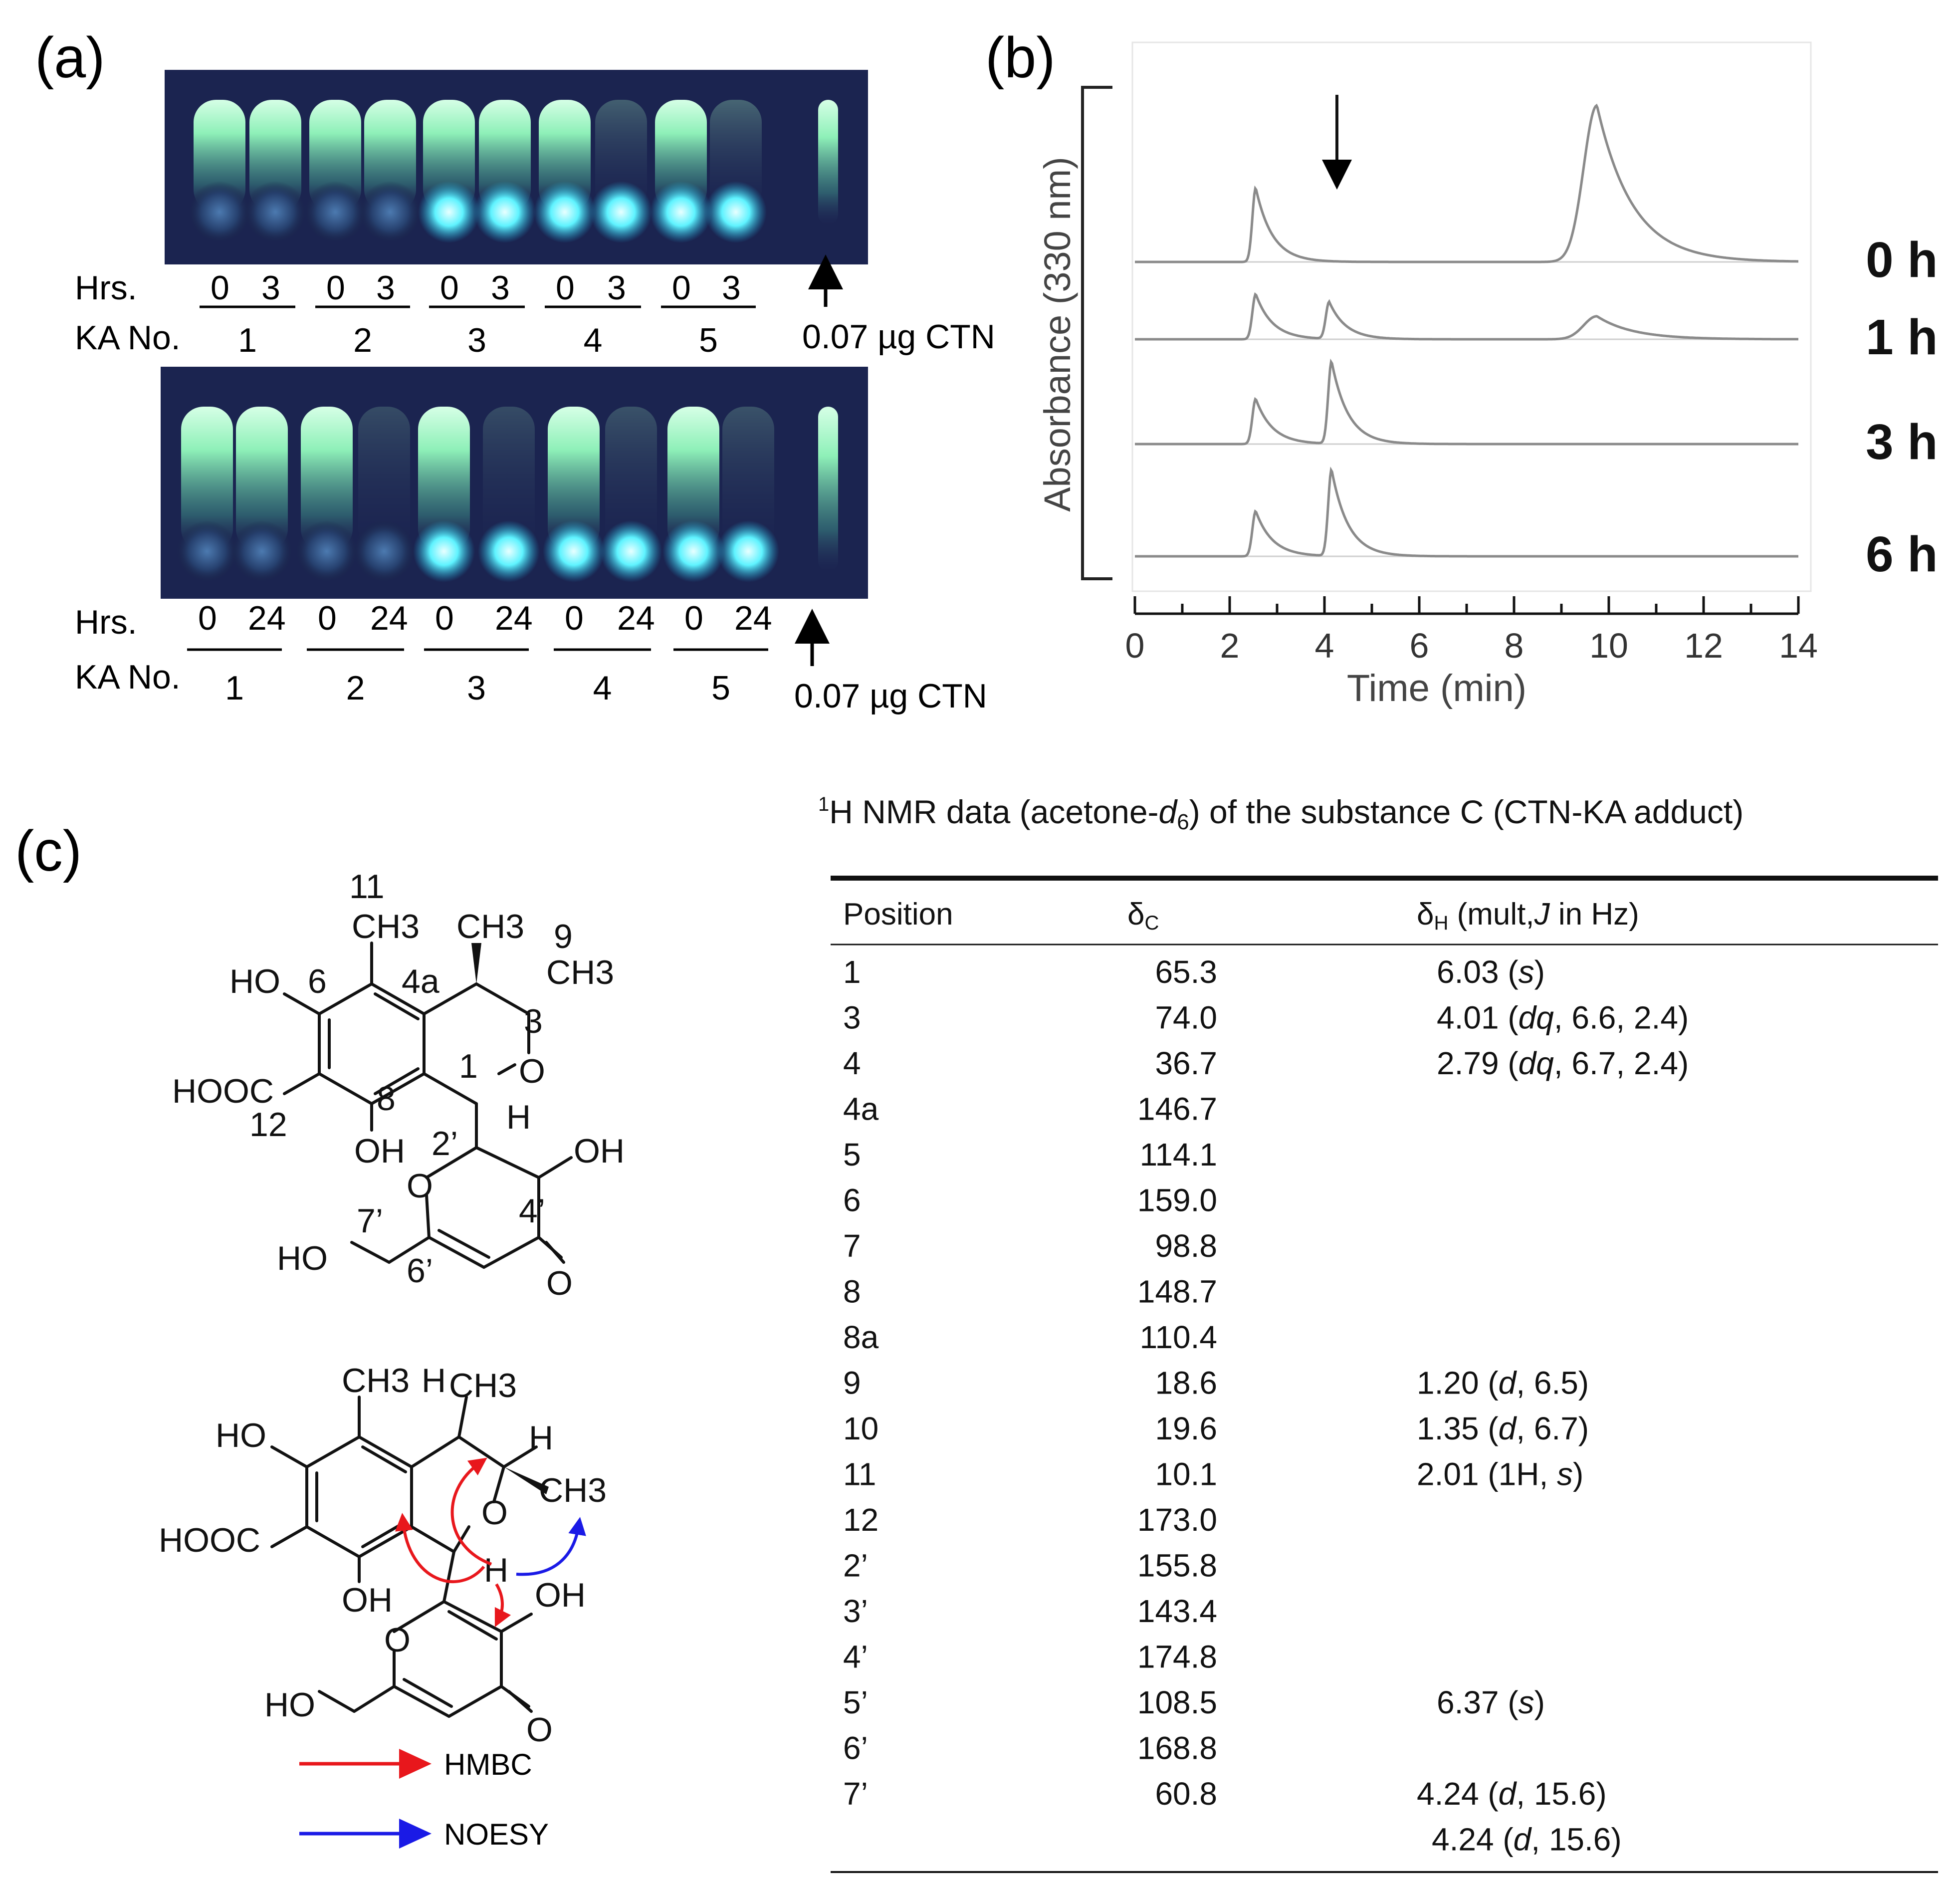 This screenshot has height=1888, width=1960. I want to click on chart-background, so click(1471, 316).